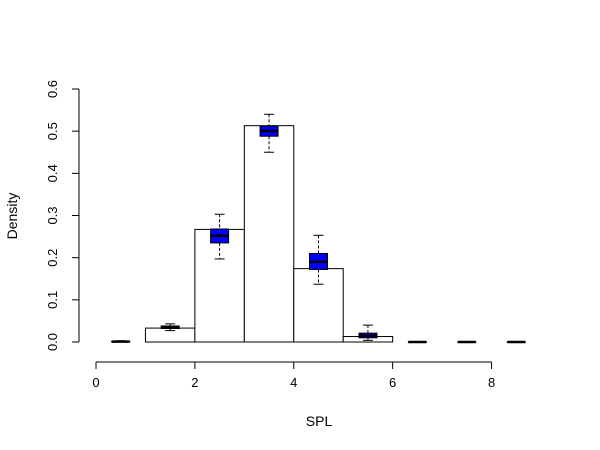  What do you see at coordinates (194, 382) in the screenshot?
I see `x-tick-label: 2` at bounding box center [194, 382].